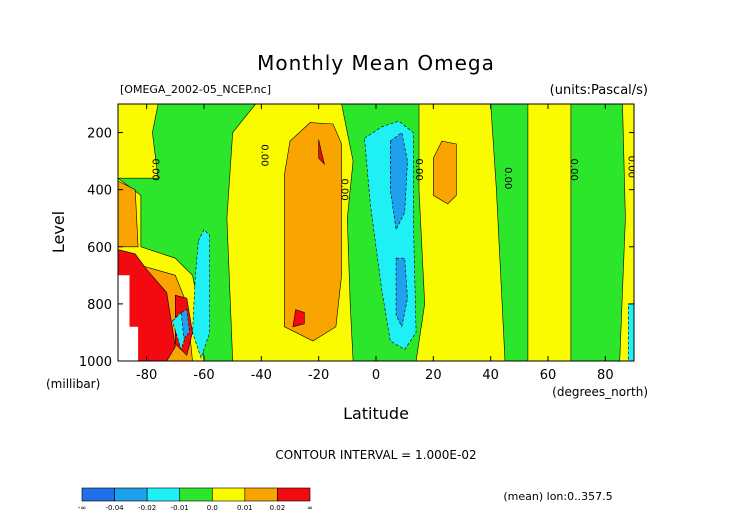 This screenshot has width=752, height=532. I want to click on x-tick-label: -60, so click(203, 375).